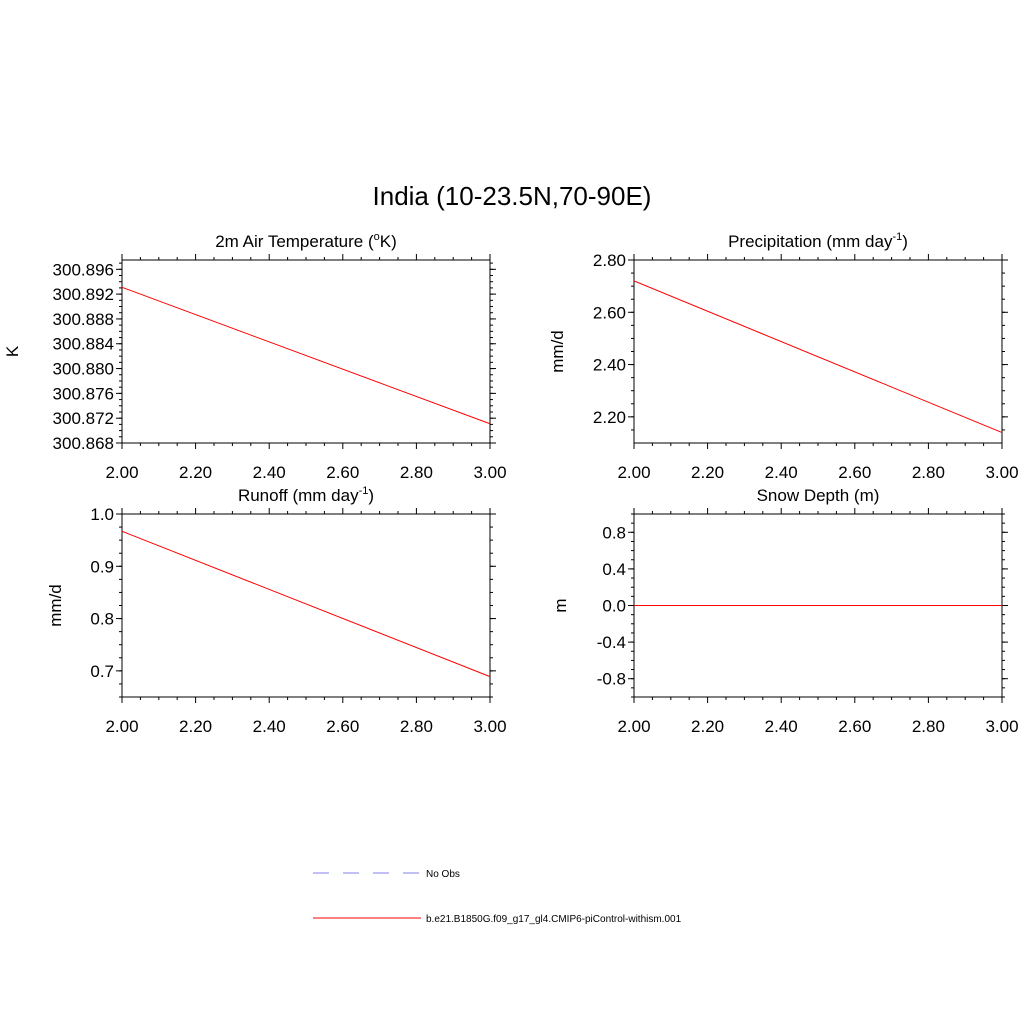  What do you see at coordinates (195, 472) in the screenshot?
I see `air-temperature-x-tick-label: 2.20` at bounding box center [195, 472].